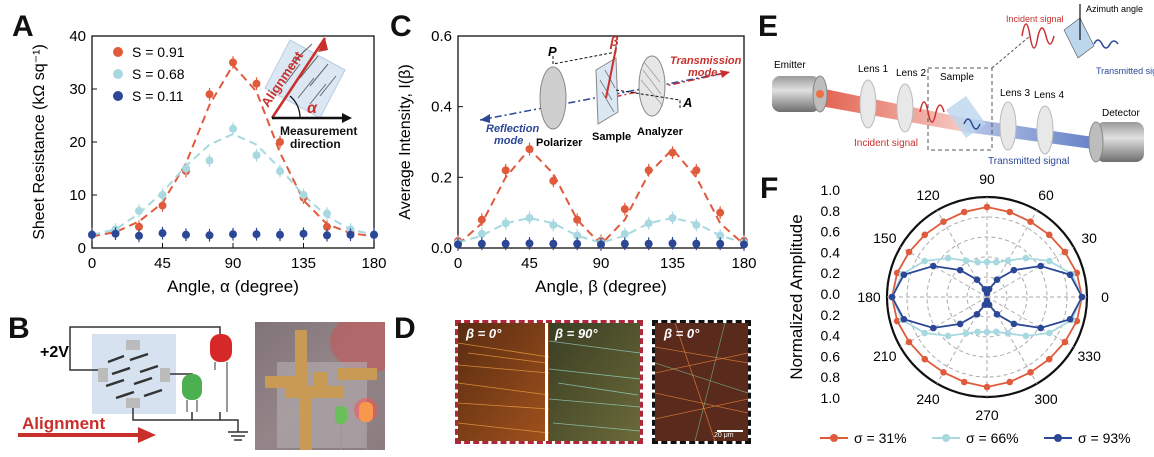 This screenshot has height=457, width=1154. I want to click on polar-angle-label: 60, so click(1046, 195).